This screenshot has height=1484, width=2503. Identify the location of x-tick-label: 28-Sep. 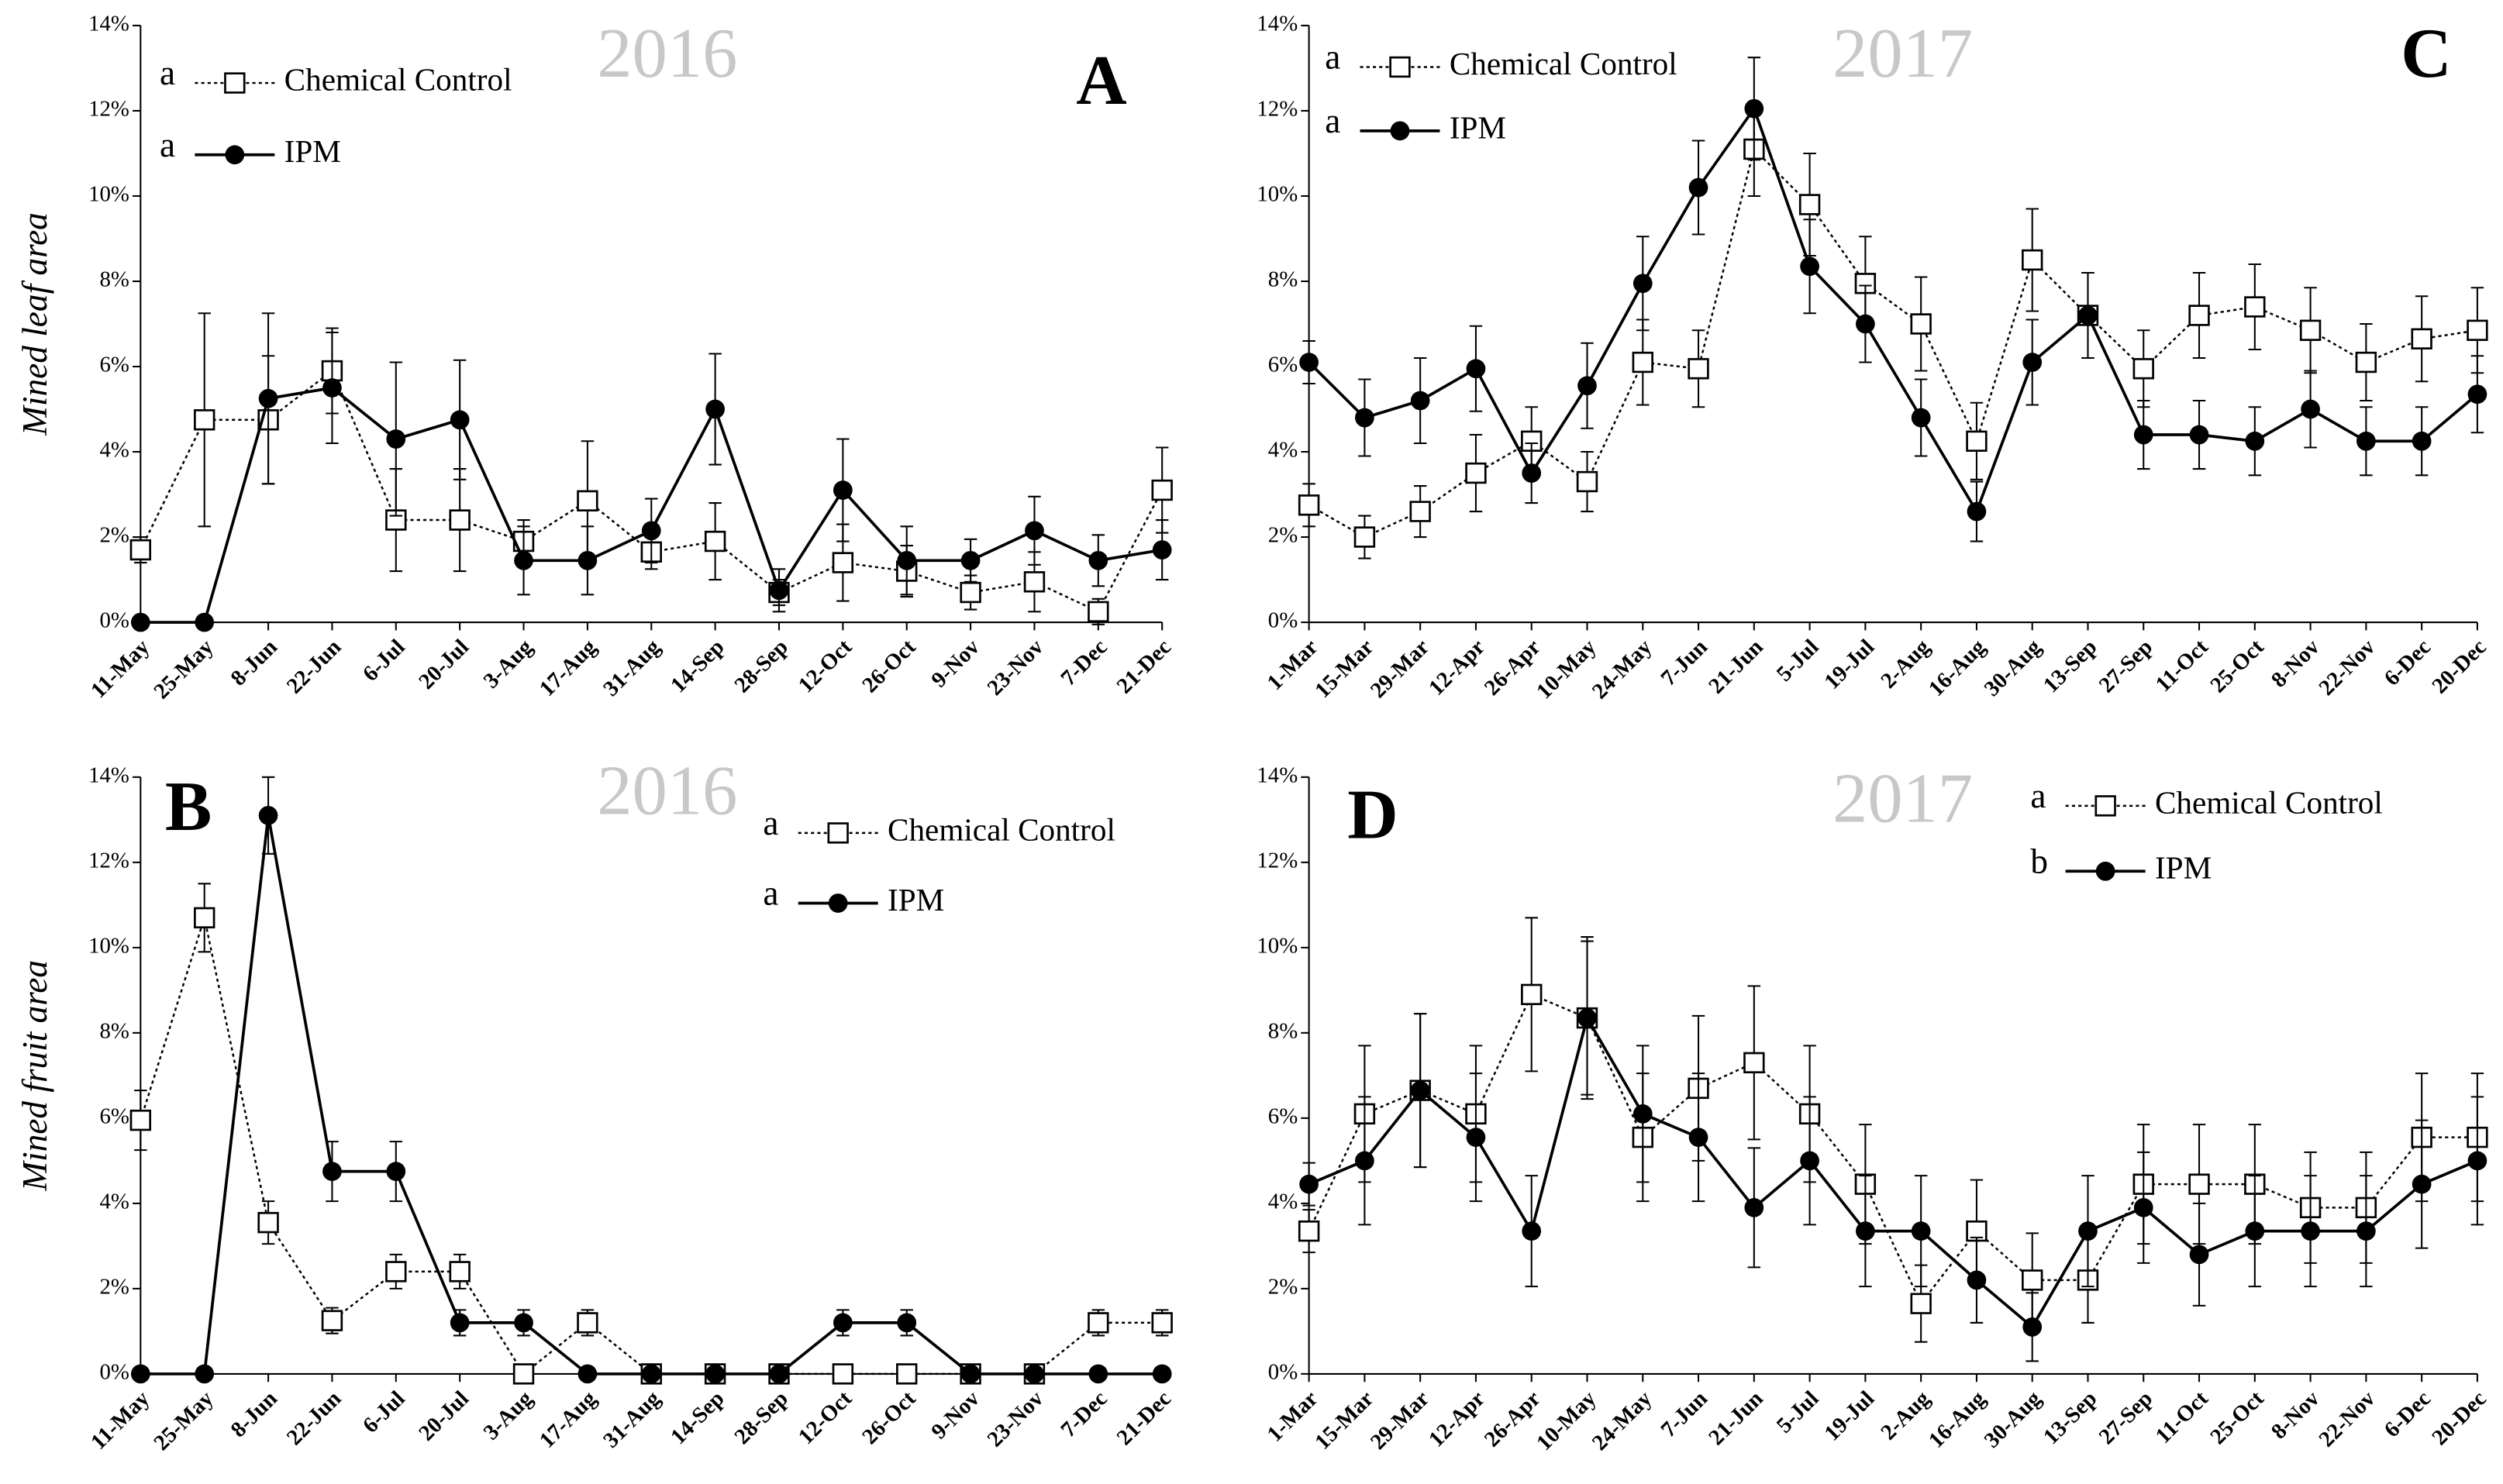
(761, 1417).